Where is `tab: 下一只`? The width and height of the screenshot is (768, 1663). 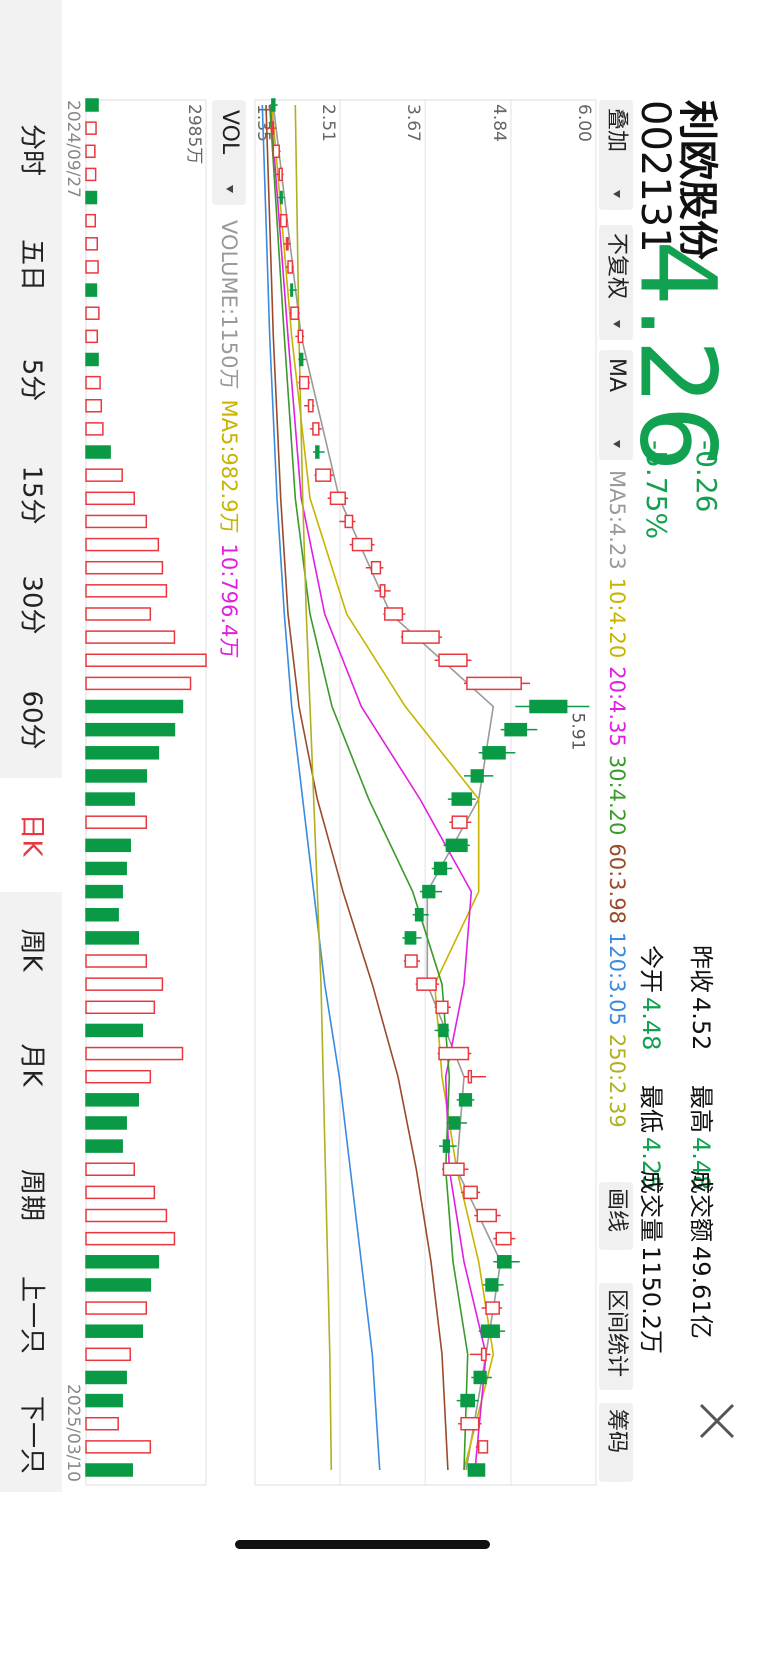 tab: 下一只 is located at coordinates (32, 1435).